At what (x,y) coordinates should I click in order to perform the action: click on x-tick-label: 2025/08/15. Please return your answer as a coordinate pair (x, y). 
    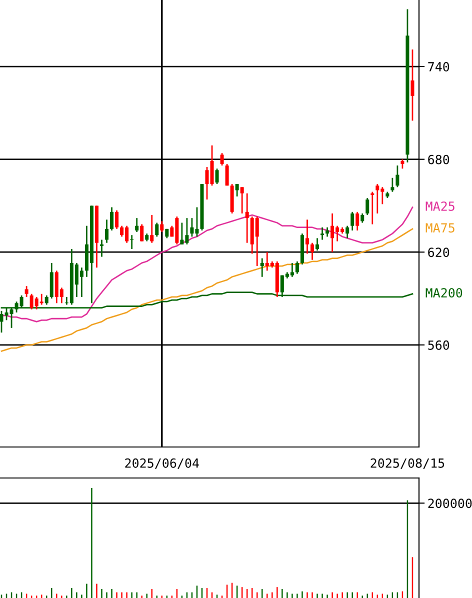
    Looking at the image, I should click on (407, 463).